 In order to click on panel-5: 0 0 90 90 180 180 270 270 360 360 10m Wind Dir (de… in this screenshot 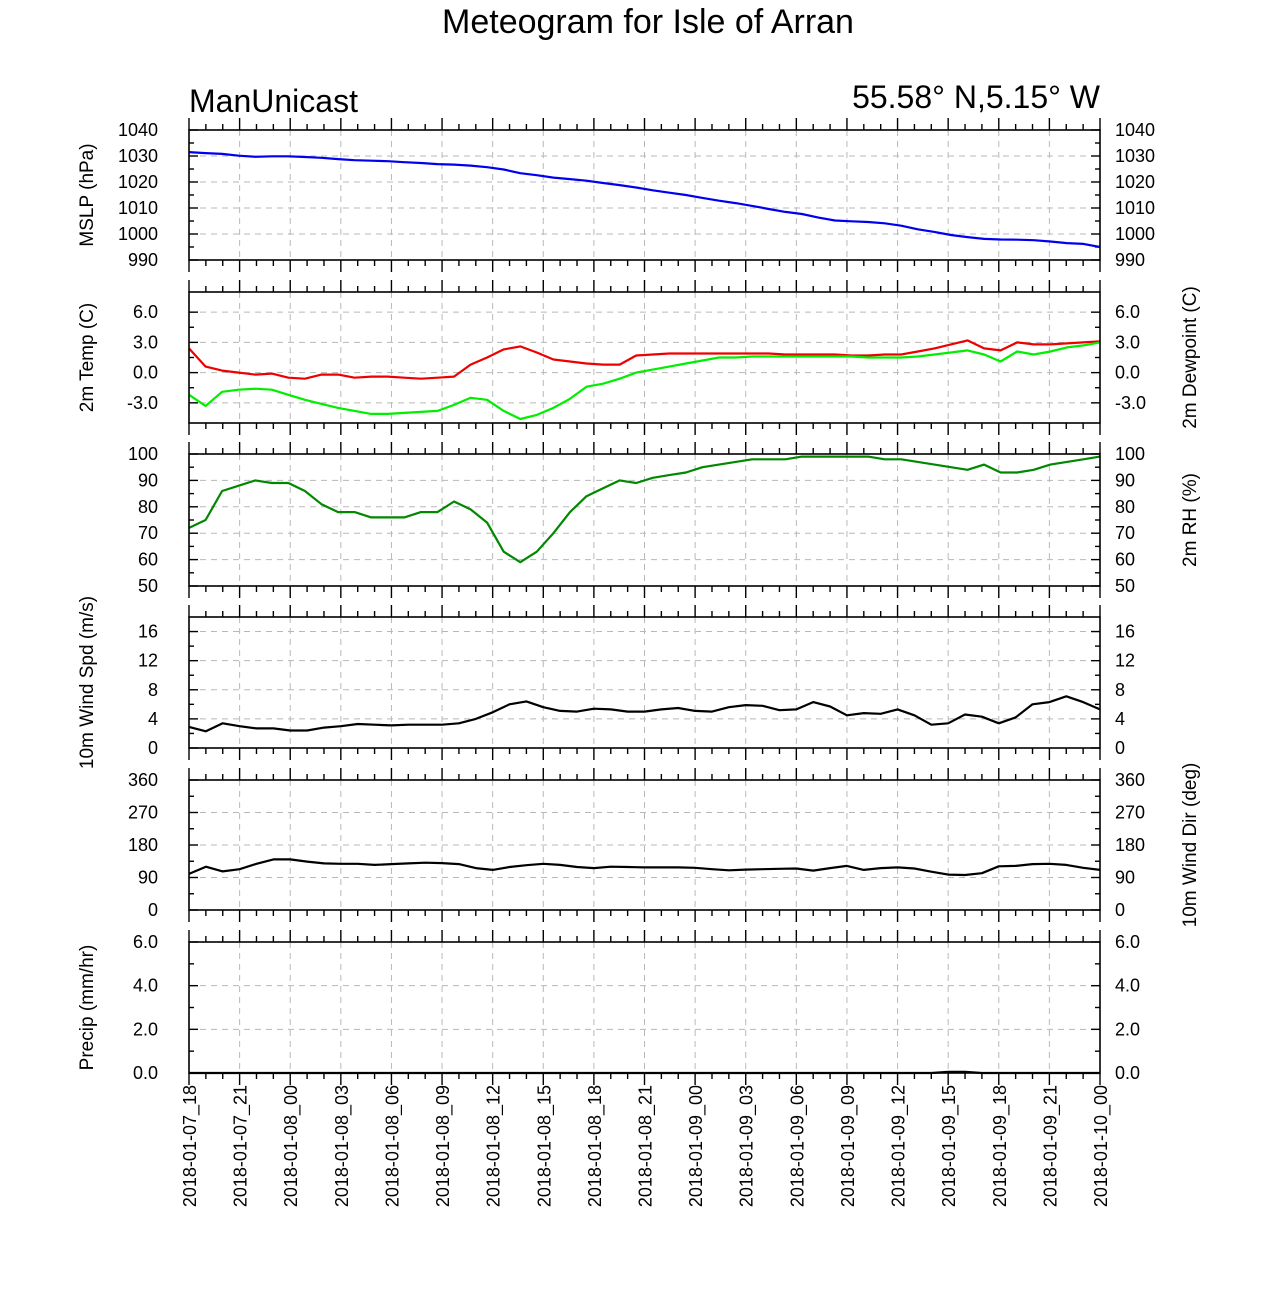, I will do `click(664, 845)`.